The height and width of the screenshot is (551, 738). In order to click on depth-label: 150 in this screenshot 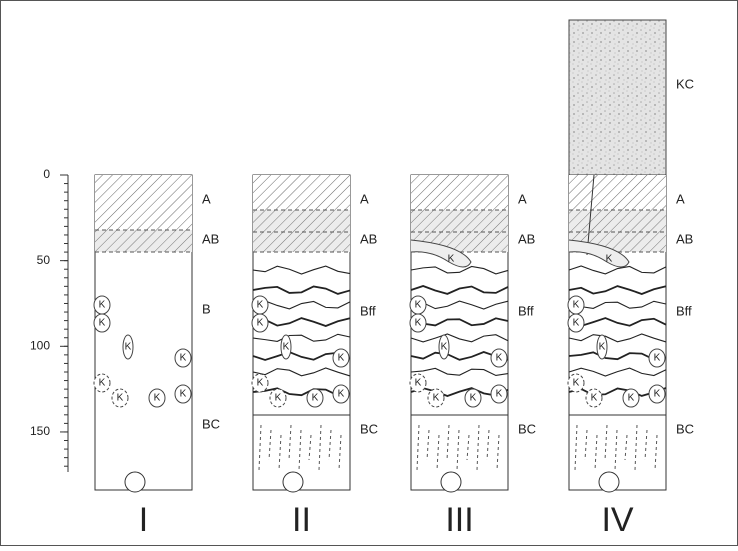, I will do `click(40, 431)`.